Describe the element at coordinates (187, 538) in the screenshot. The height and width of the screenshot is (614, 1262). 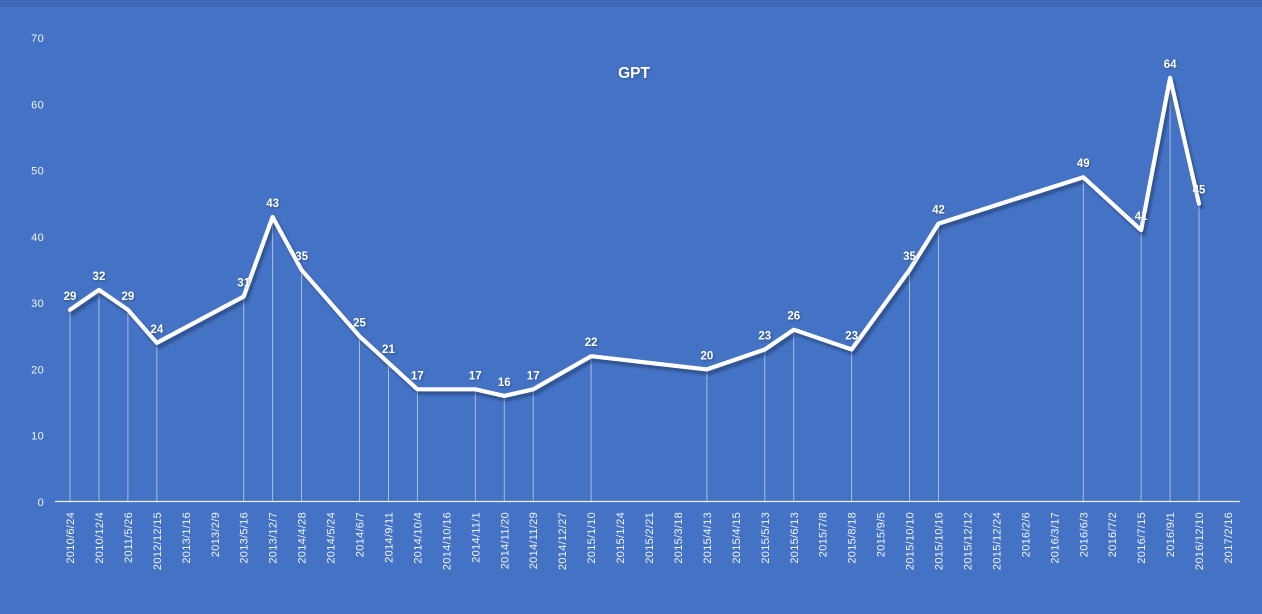
I see `x-tick-label: 2013/1/16` at that location.